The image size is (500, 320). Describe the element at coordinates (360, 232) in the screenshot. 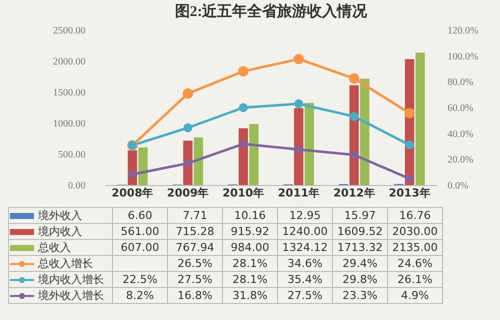

I see `data-label: 1609.52` at that location.